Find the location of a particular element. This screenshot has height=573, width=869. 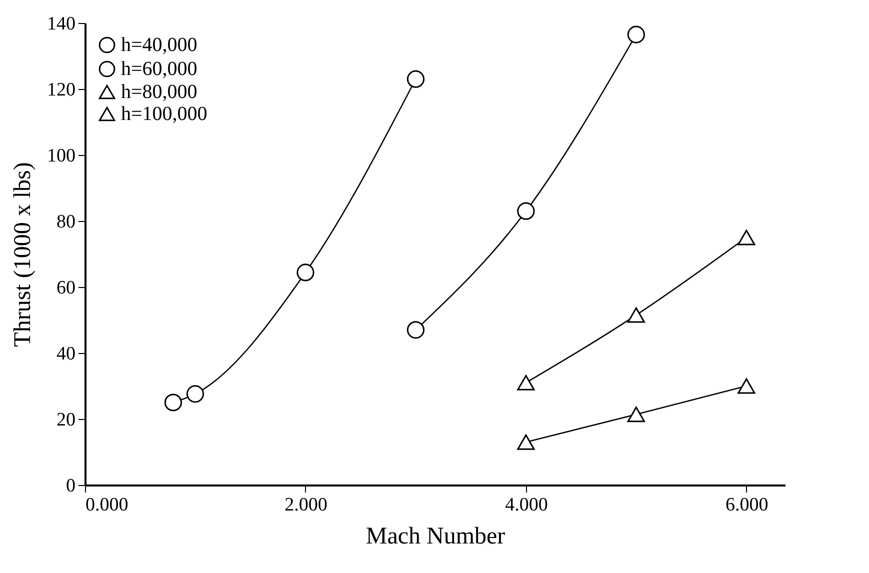

y-tick-label: 40 is located at coordinates (66, 354).